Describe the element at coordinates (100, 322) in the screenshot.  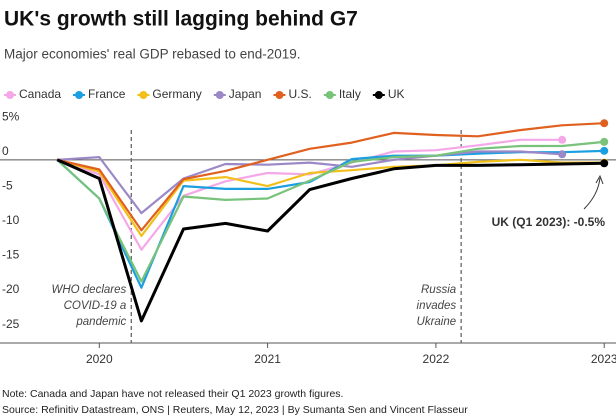
I see `annotation: pandemic` at that location.